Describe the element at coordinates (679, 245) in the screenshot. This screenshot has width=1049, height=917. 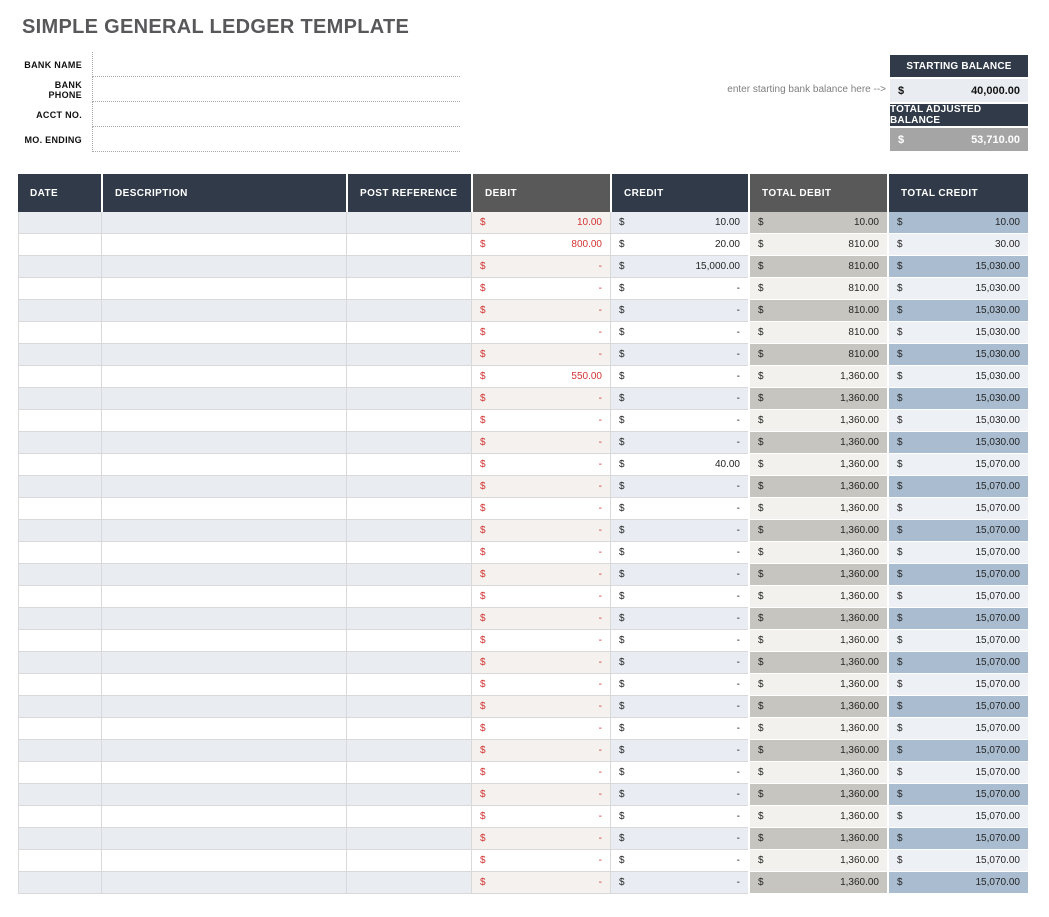
I see `cell-credit: $20.00` at that location.